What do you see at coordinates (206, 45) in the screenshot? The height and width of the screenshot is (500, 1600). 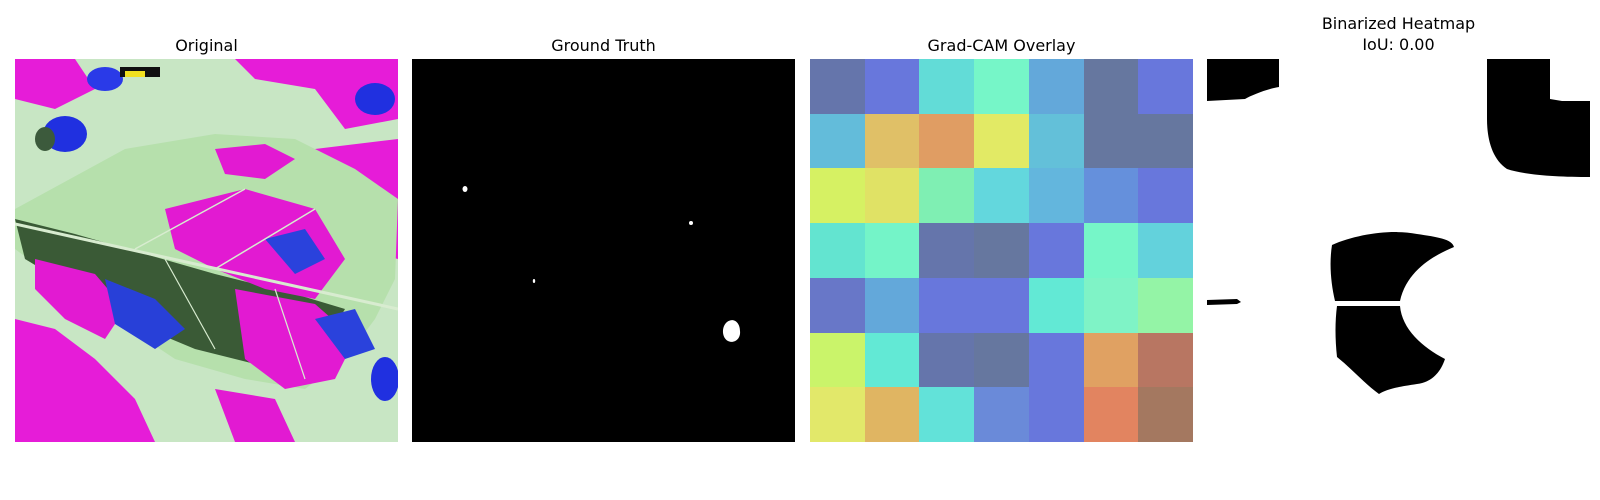 I see `original-title: Original` at bounding box center [206, 45].